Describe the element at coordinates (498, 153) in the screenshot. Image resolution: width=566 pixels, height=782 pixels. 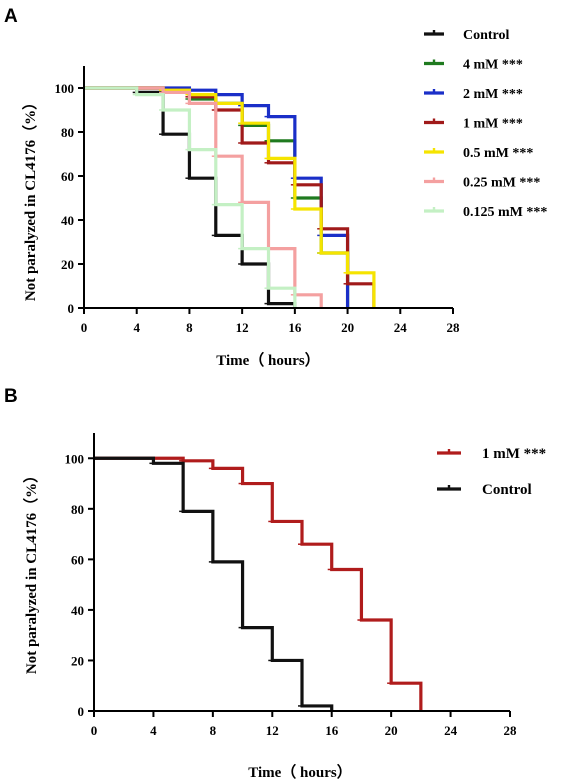
I see `panel-a-legend-label-4: 0.5 mM ***` at that location.